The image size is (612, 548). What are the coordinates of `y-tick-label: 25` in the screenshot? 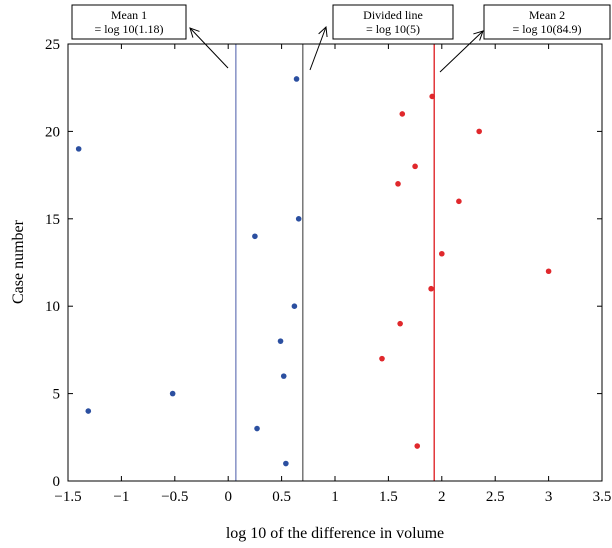 It's located at (52, 45).